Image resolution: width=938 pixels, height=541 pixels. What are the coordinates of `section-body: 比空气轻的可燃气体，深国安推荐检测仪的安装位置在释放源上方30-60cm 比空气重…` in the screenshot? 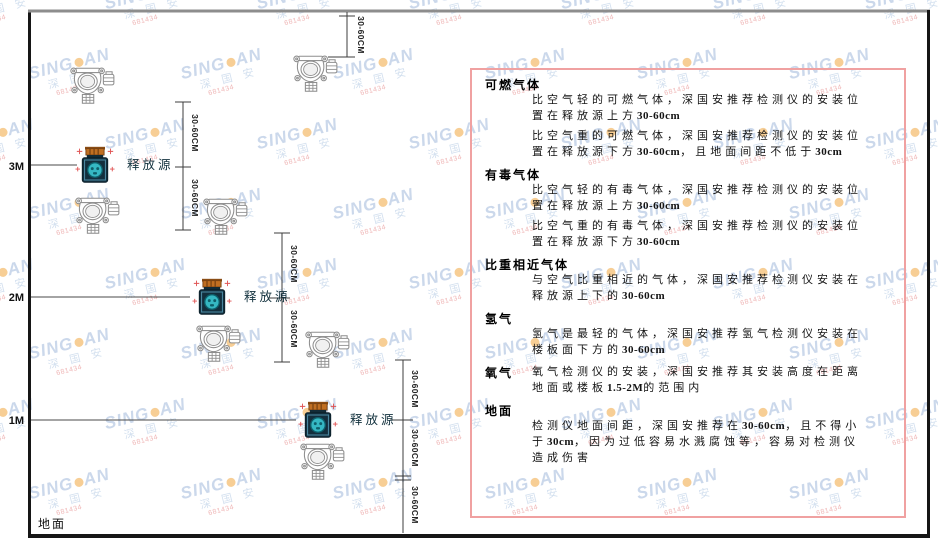 It's located at (698, 118).